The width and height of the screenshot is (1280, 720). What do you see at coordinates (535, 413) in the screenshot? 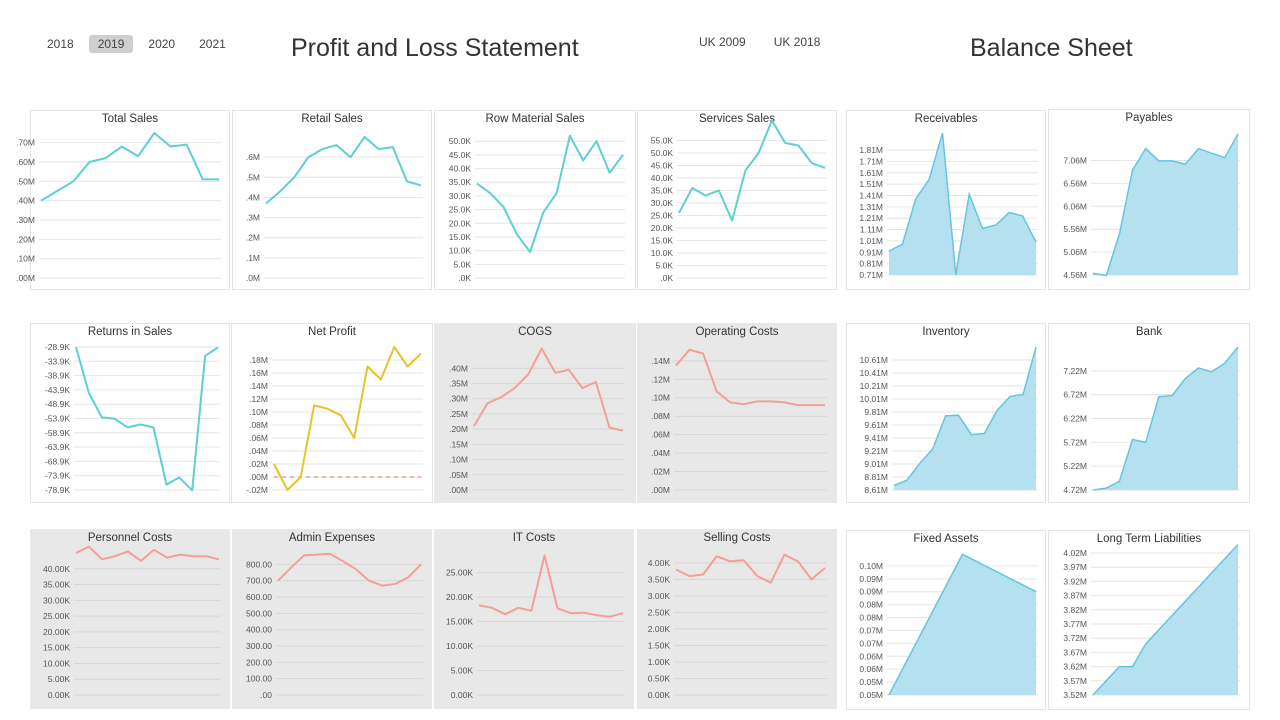
I see `cogs-chart: COGS .40M .35M .30M .25M .20M .15M .10M .05M .00M` at bounding box center [535, 413].